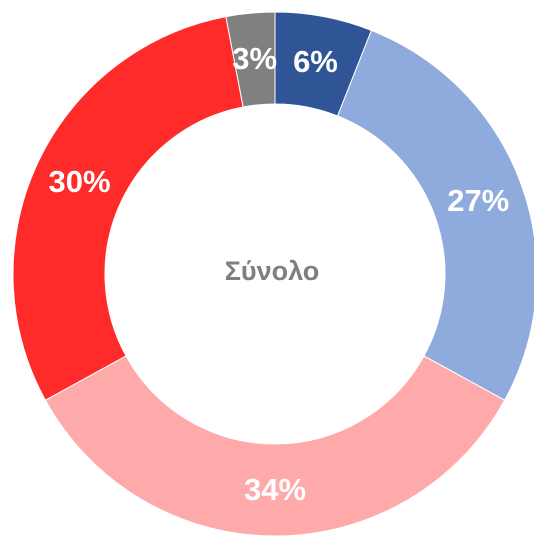  Describe the element at coordinates (275, 489) in the screenshot. I see `value-label: 34%` at that location.